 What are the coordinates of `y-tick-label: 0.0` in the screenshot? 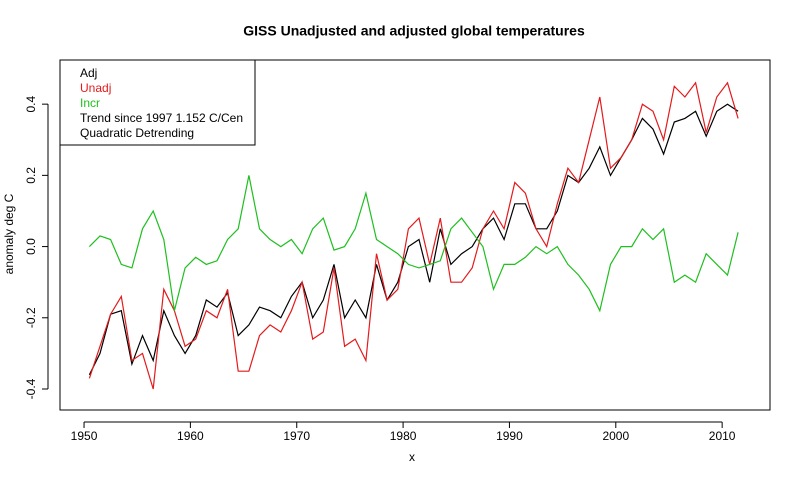 It's located at (31, 246).